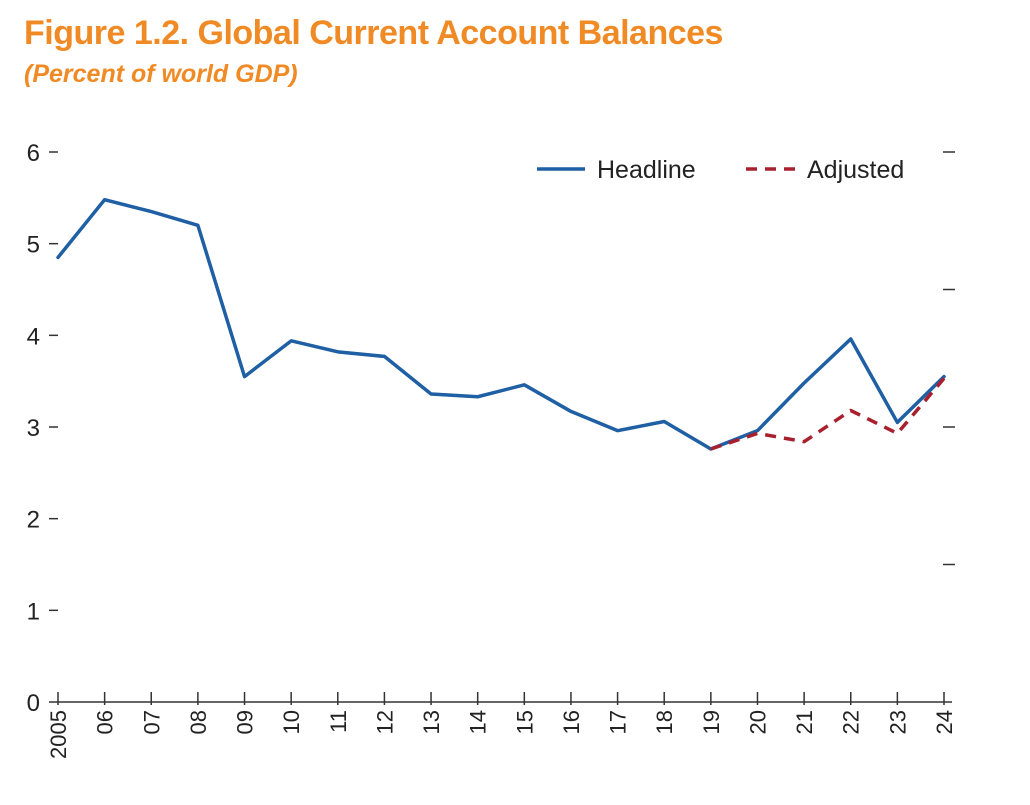 This screenshot has height=805, width=1030. I want to click on x-tick-label: 24, so click(944, 722).